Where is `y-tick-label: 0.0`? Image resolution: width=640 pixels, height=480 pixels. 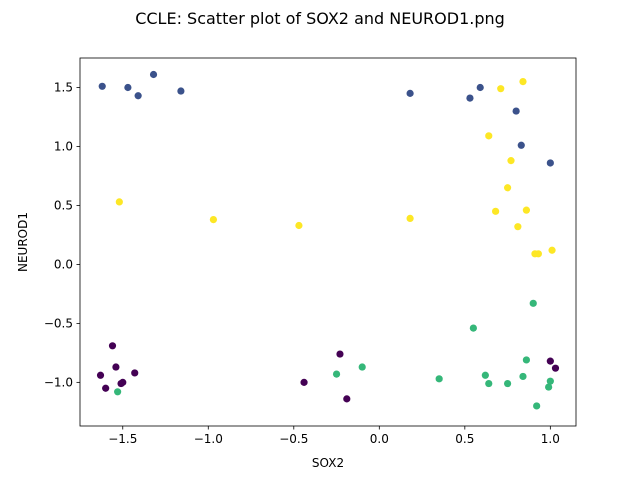
y-tick-label: 0.0 is located at coordinates (63, 264).